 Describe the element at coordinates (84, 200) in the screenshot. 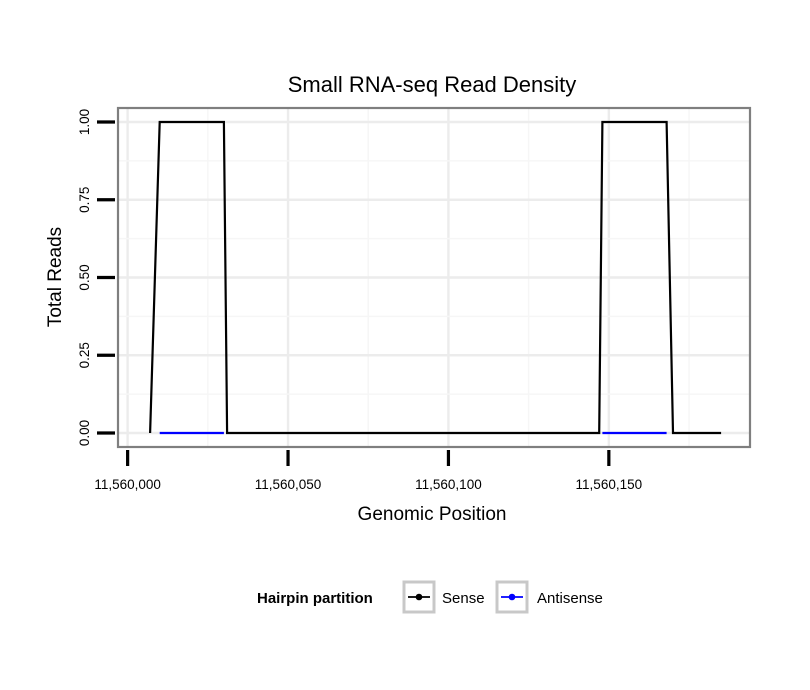

I see `y-tick-label: 0.75` at that location.